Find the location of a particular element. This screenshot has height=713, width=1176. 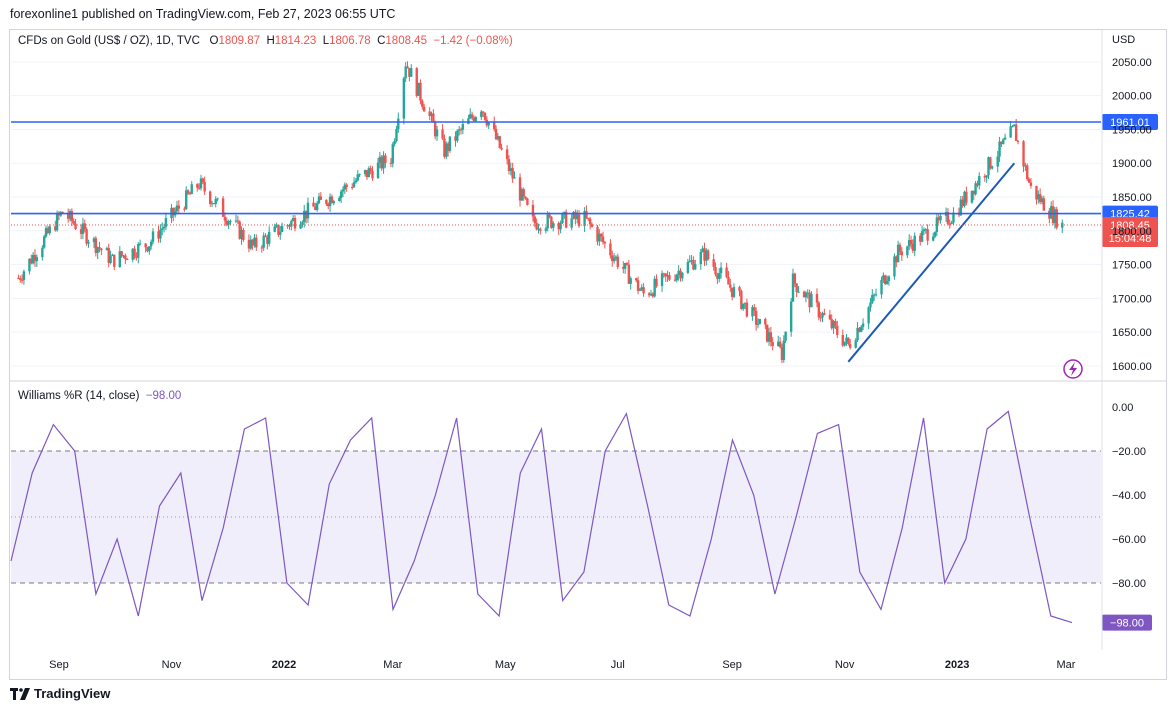

open-value: 1809.87 is located at coordinates (239, 41).